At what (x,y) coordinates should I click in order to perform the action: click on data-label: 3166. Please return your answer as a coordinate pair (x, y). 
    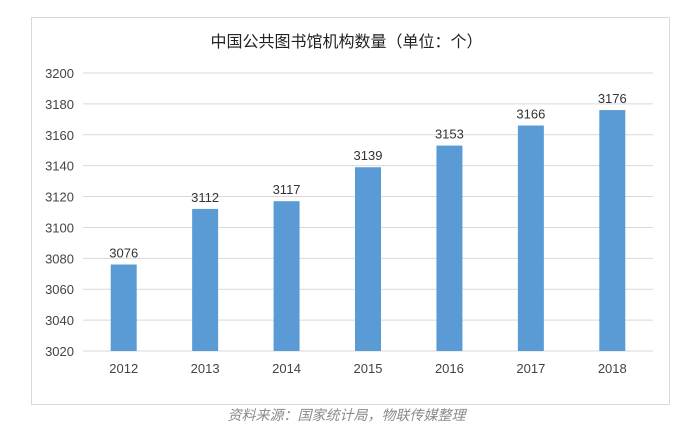
    Looking at the image, I should click on (530, 114).